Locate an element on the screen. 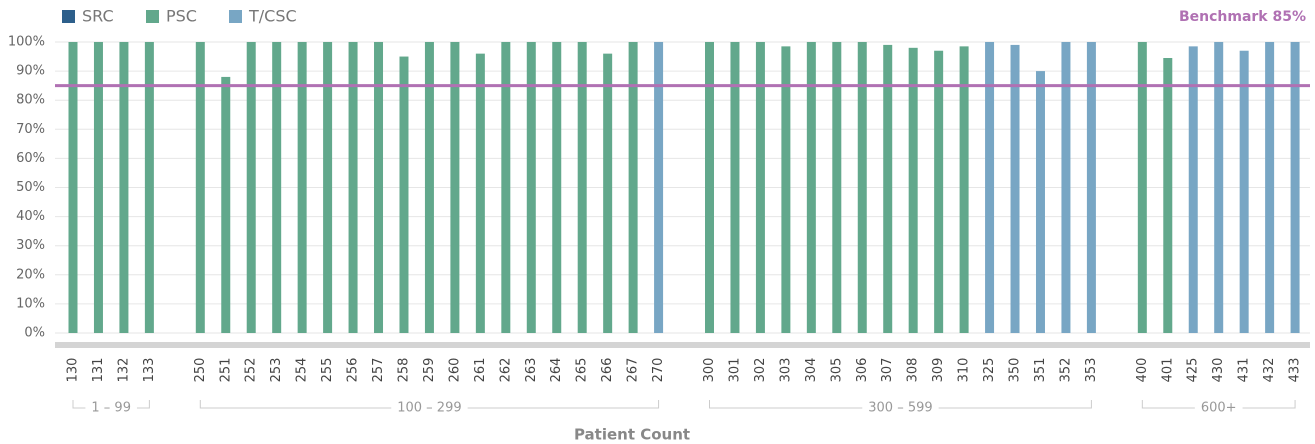 The width and height of the screenshot is (1315, 444). x-tick-label: 255 is located at coordinates (327, 370).